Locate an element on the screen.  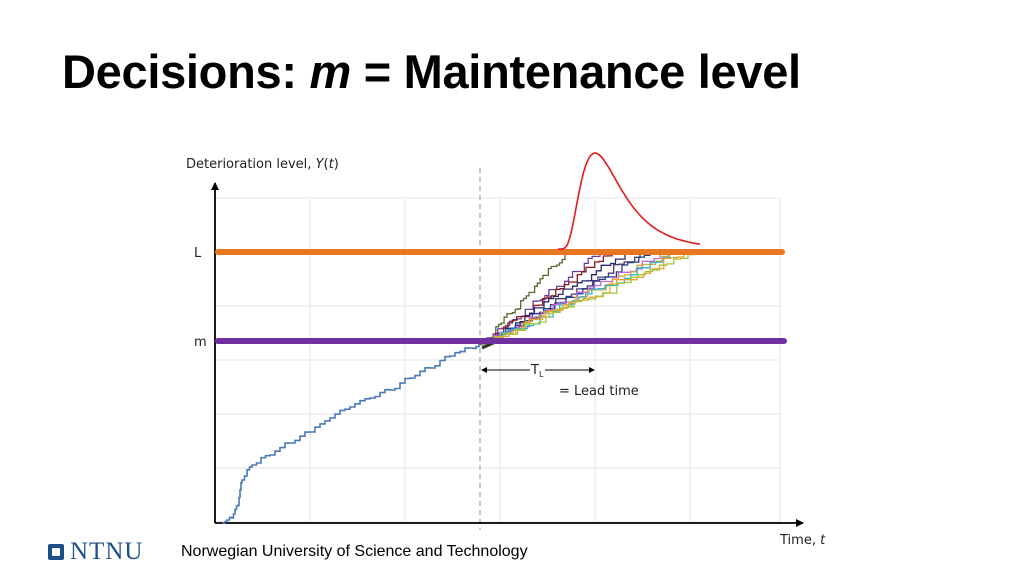
ntnu-logo: NTNU is located at coordinates (95, 552).